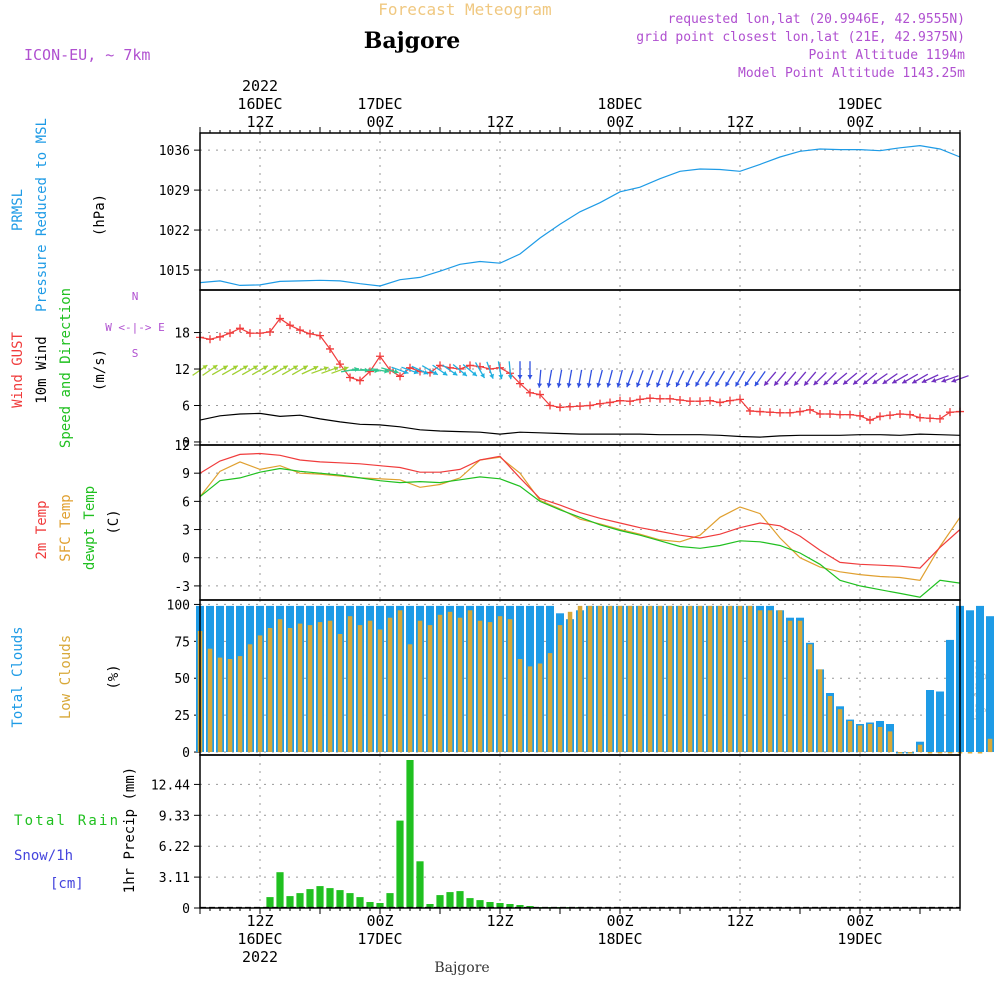  I want to click on y-tick-label: 75, so click(182, 642).